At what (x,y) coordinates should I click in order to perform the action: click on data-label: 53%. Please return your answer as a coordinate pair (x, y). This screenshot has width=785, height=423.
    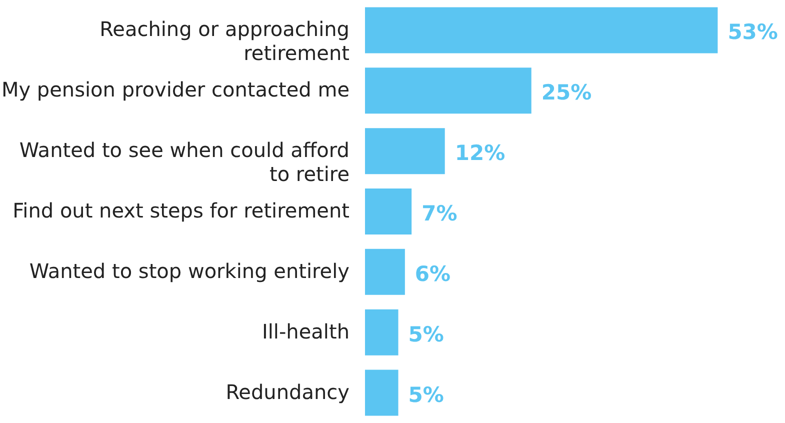
    Looking at the image, I should click on (753, 32).